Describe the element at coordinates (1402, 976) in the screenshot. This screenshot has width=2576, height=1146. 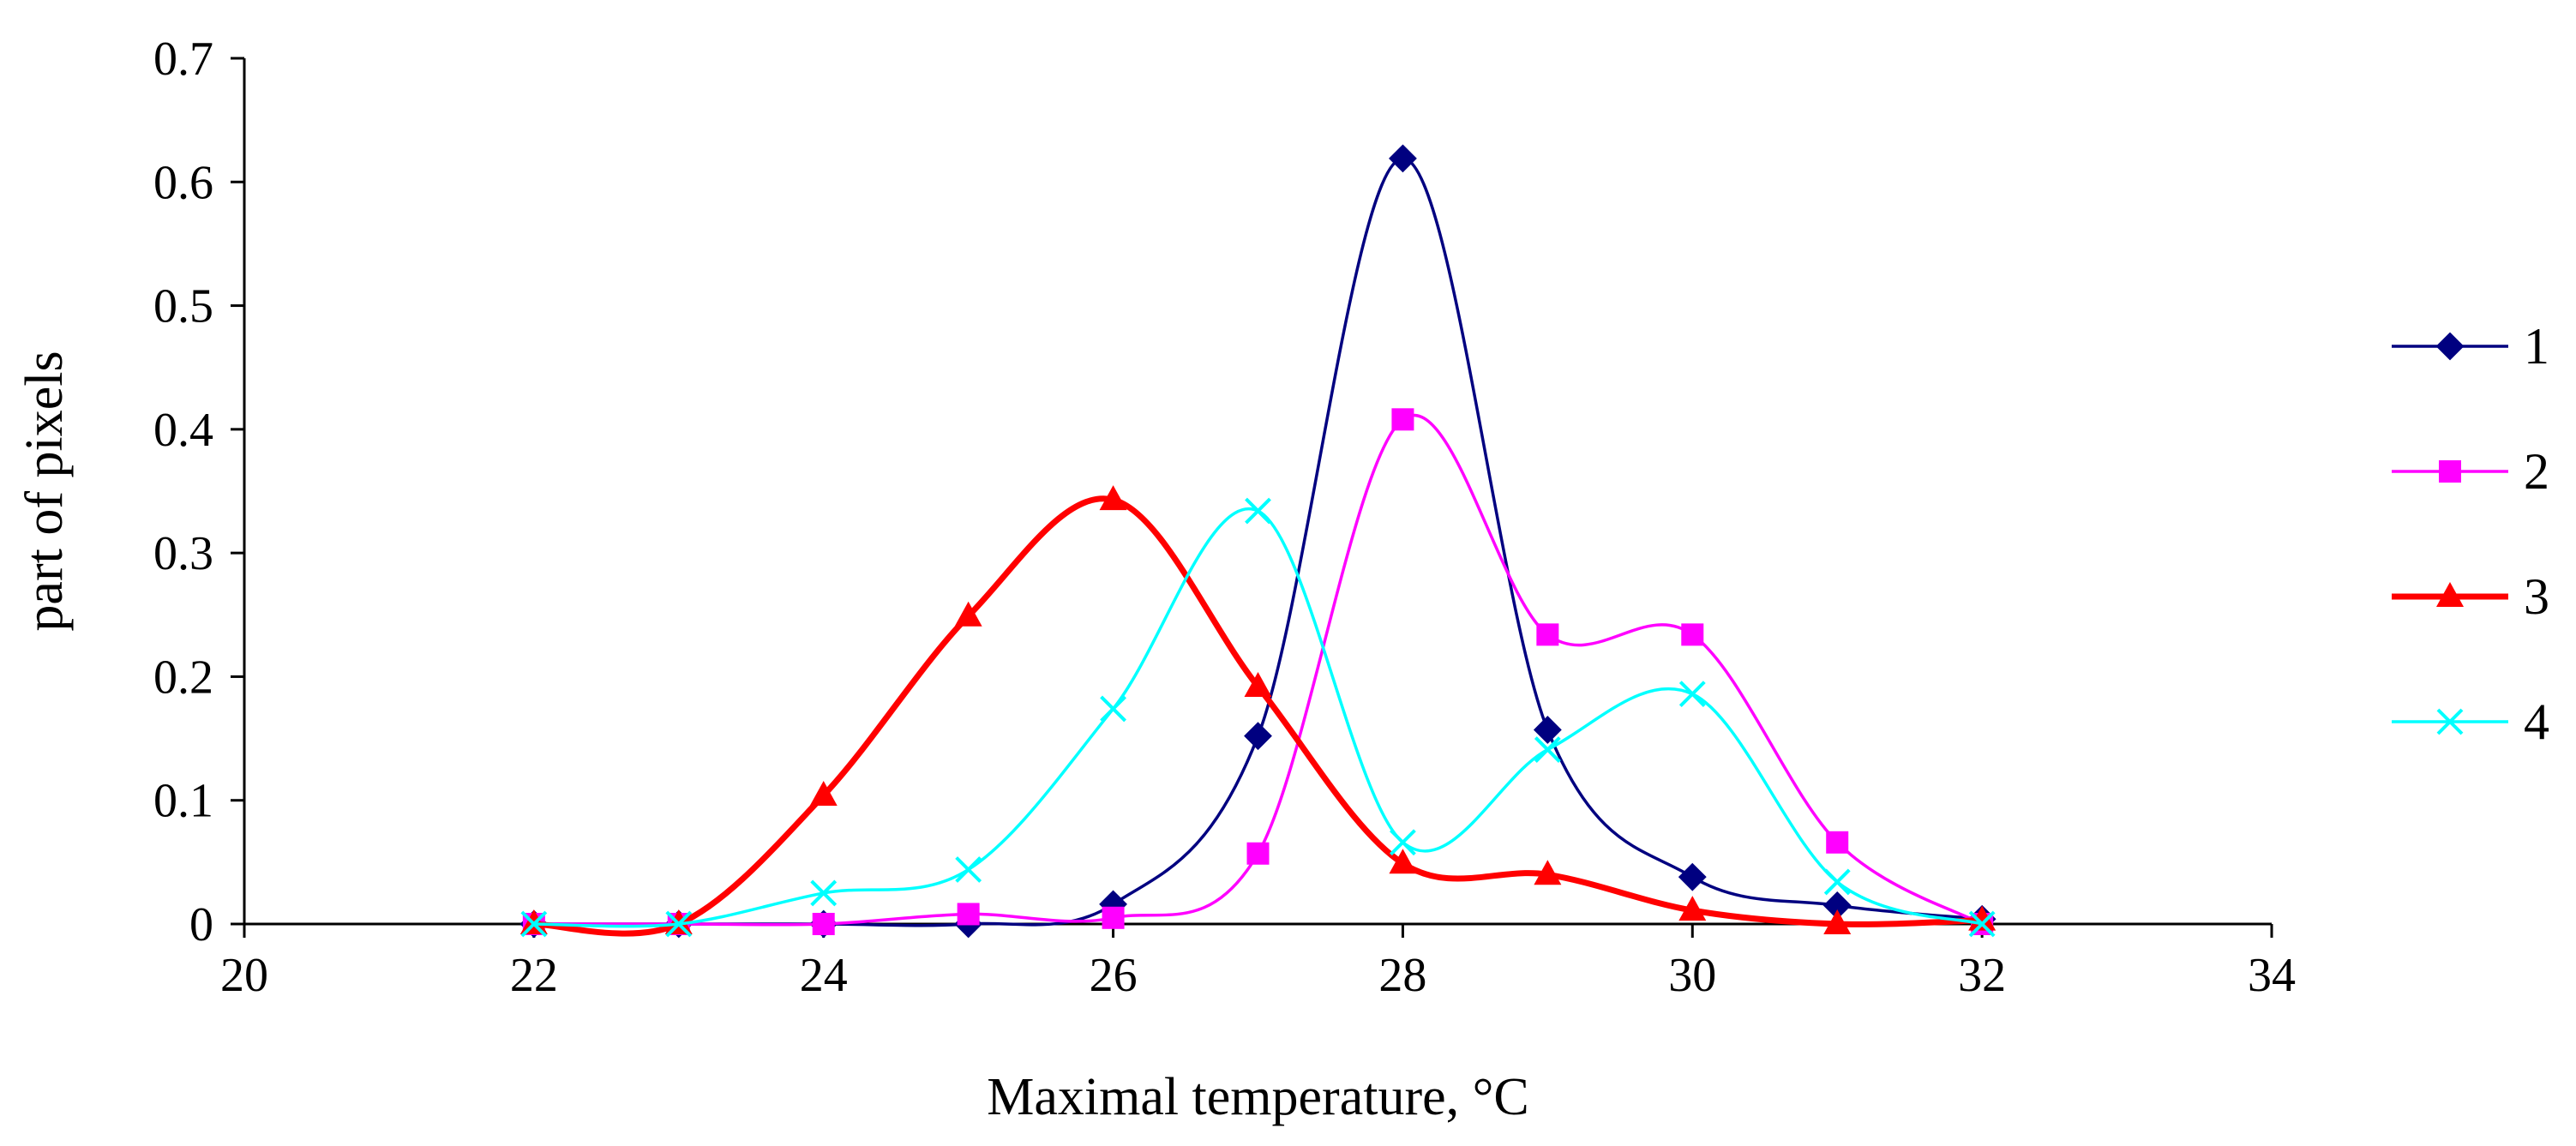
I see `x-tick-label: 28` at that location.